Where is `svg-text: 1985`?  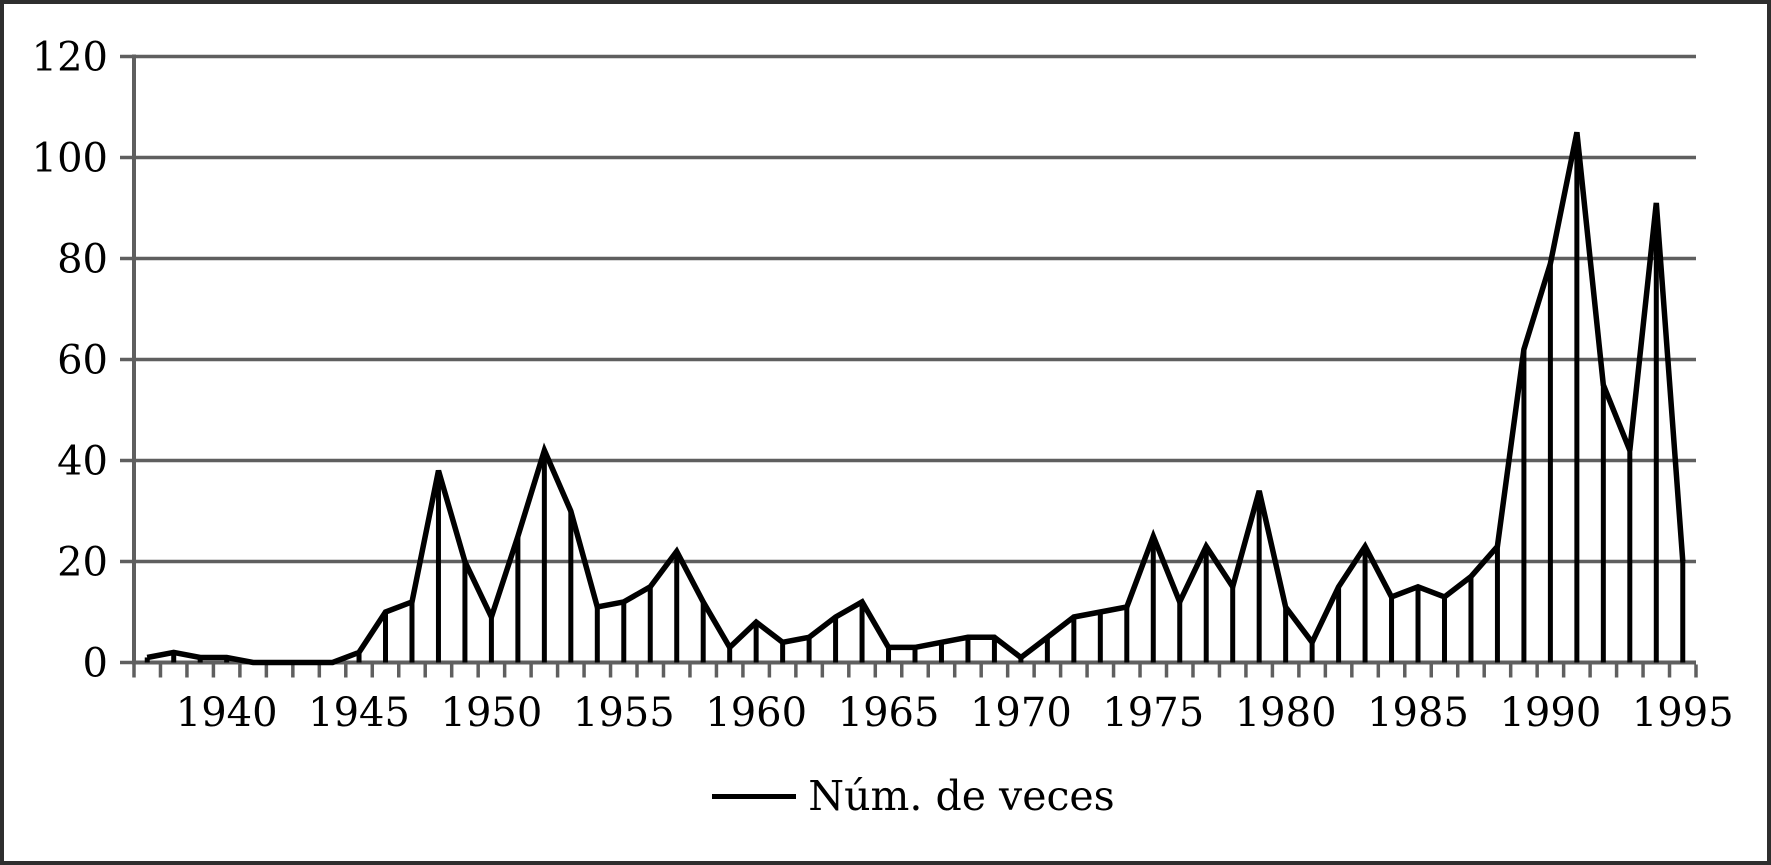
svg-text: 1985 is located at coordinates (1418, 713).